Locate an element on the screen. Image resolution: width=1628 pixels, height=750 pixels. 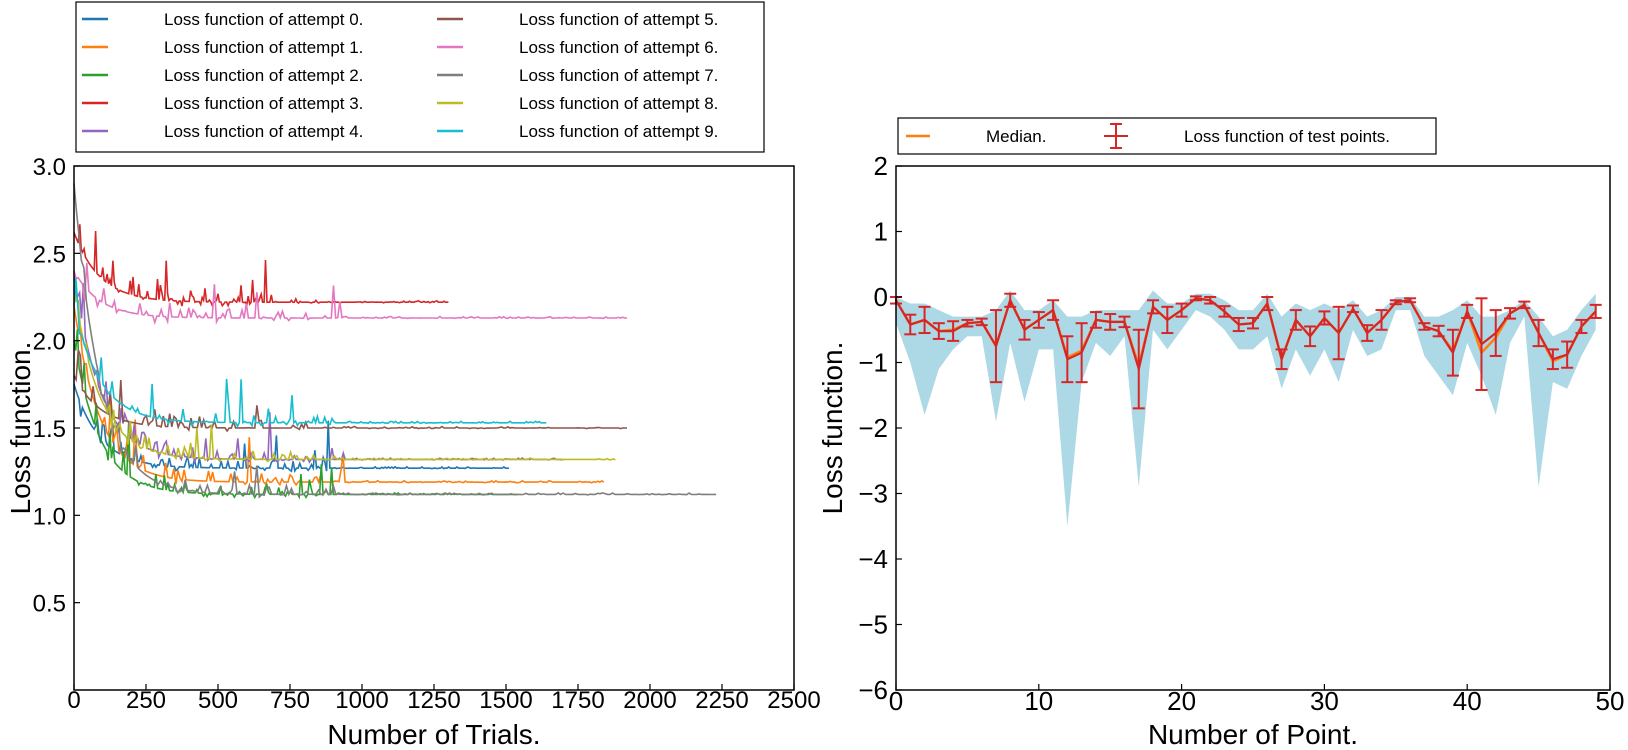
left-legend-frame is located at coordinates (420, 77).